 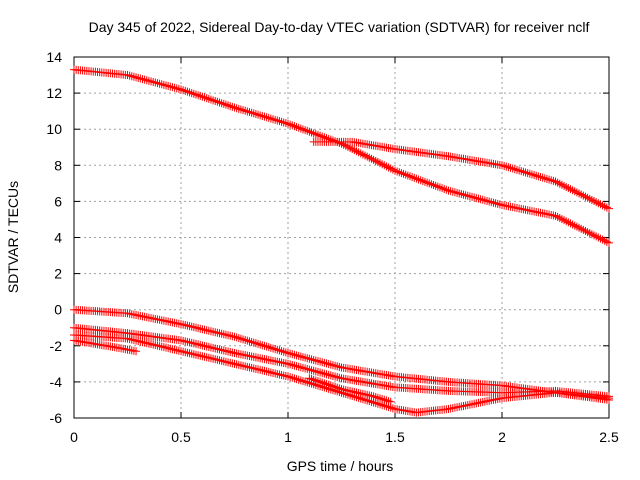 I want to click on y-tick-label: -6, so click(x=56, y=418).